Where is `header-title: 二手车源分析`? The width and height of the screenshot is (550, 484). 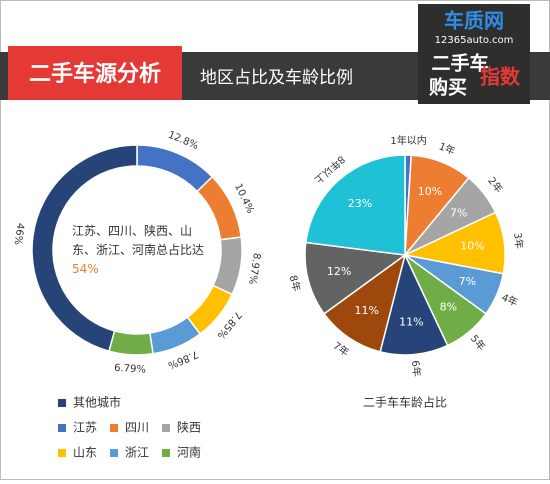 header-title: 二手车源分析 is located at coordinates (95, 74).